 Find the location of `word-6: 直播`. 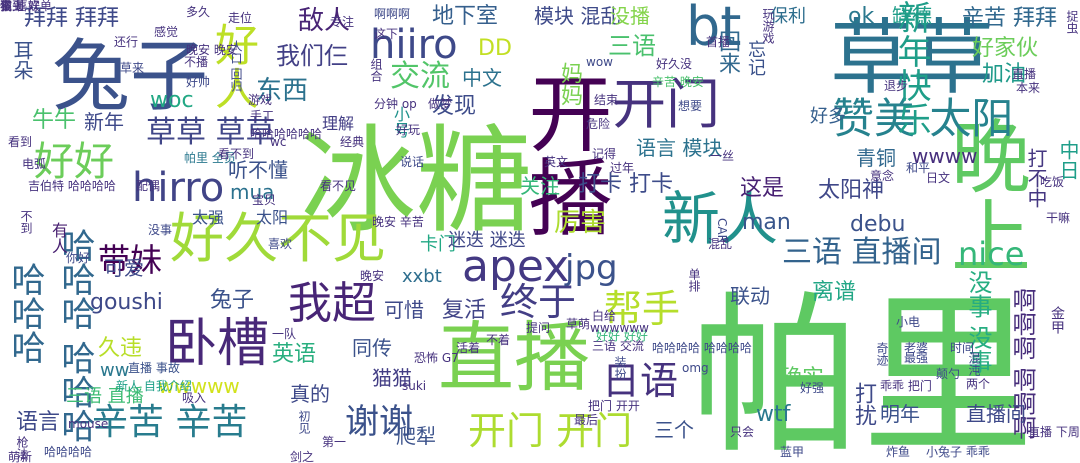

word-6: 直播 is located at coordinates (514, 357).